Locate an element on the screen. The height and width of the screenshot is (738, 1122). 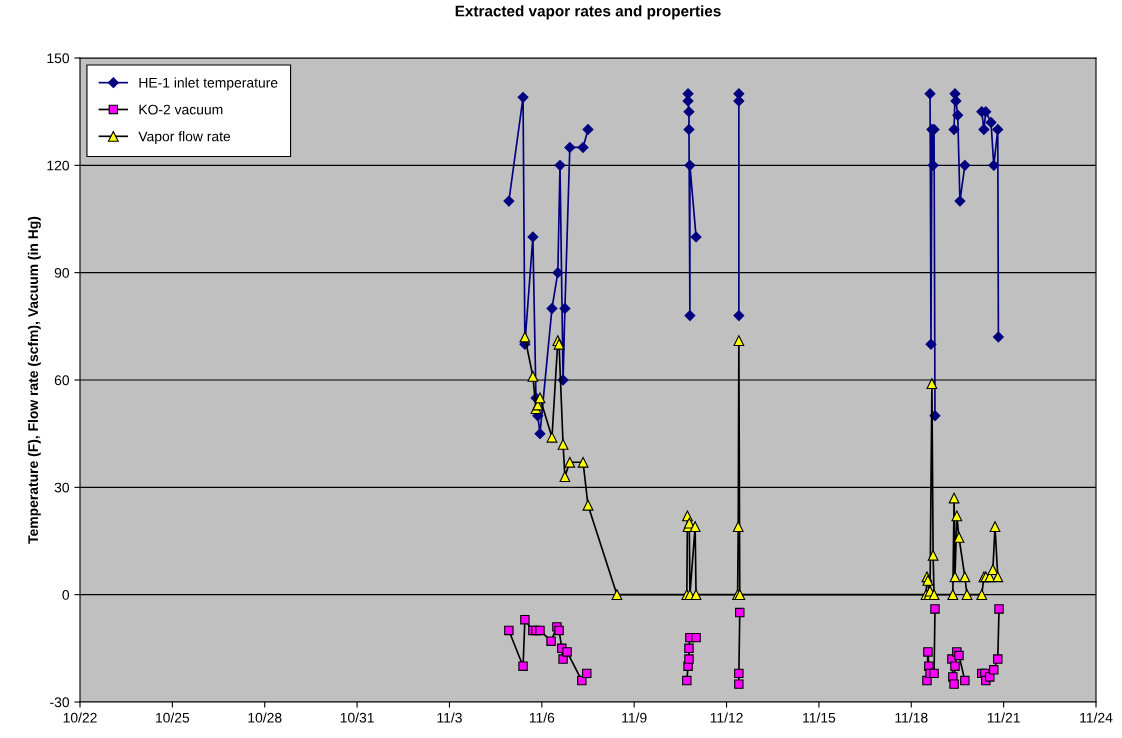
x-tick-label: 10/22 is located at coordinates (80, 717).